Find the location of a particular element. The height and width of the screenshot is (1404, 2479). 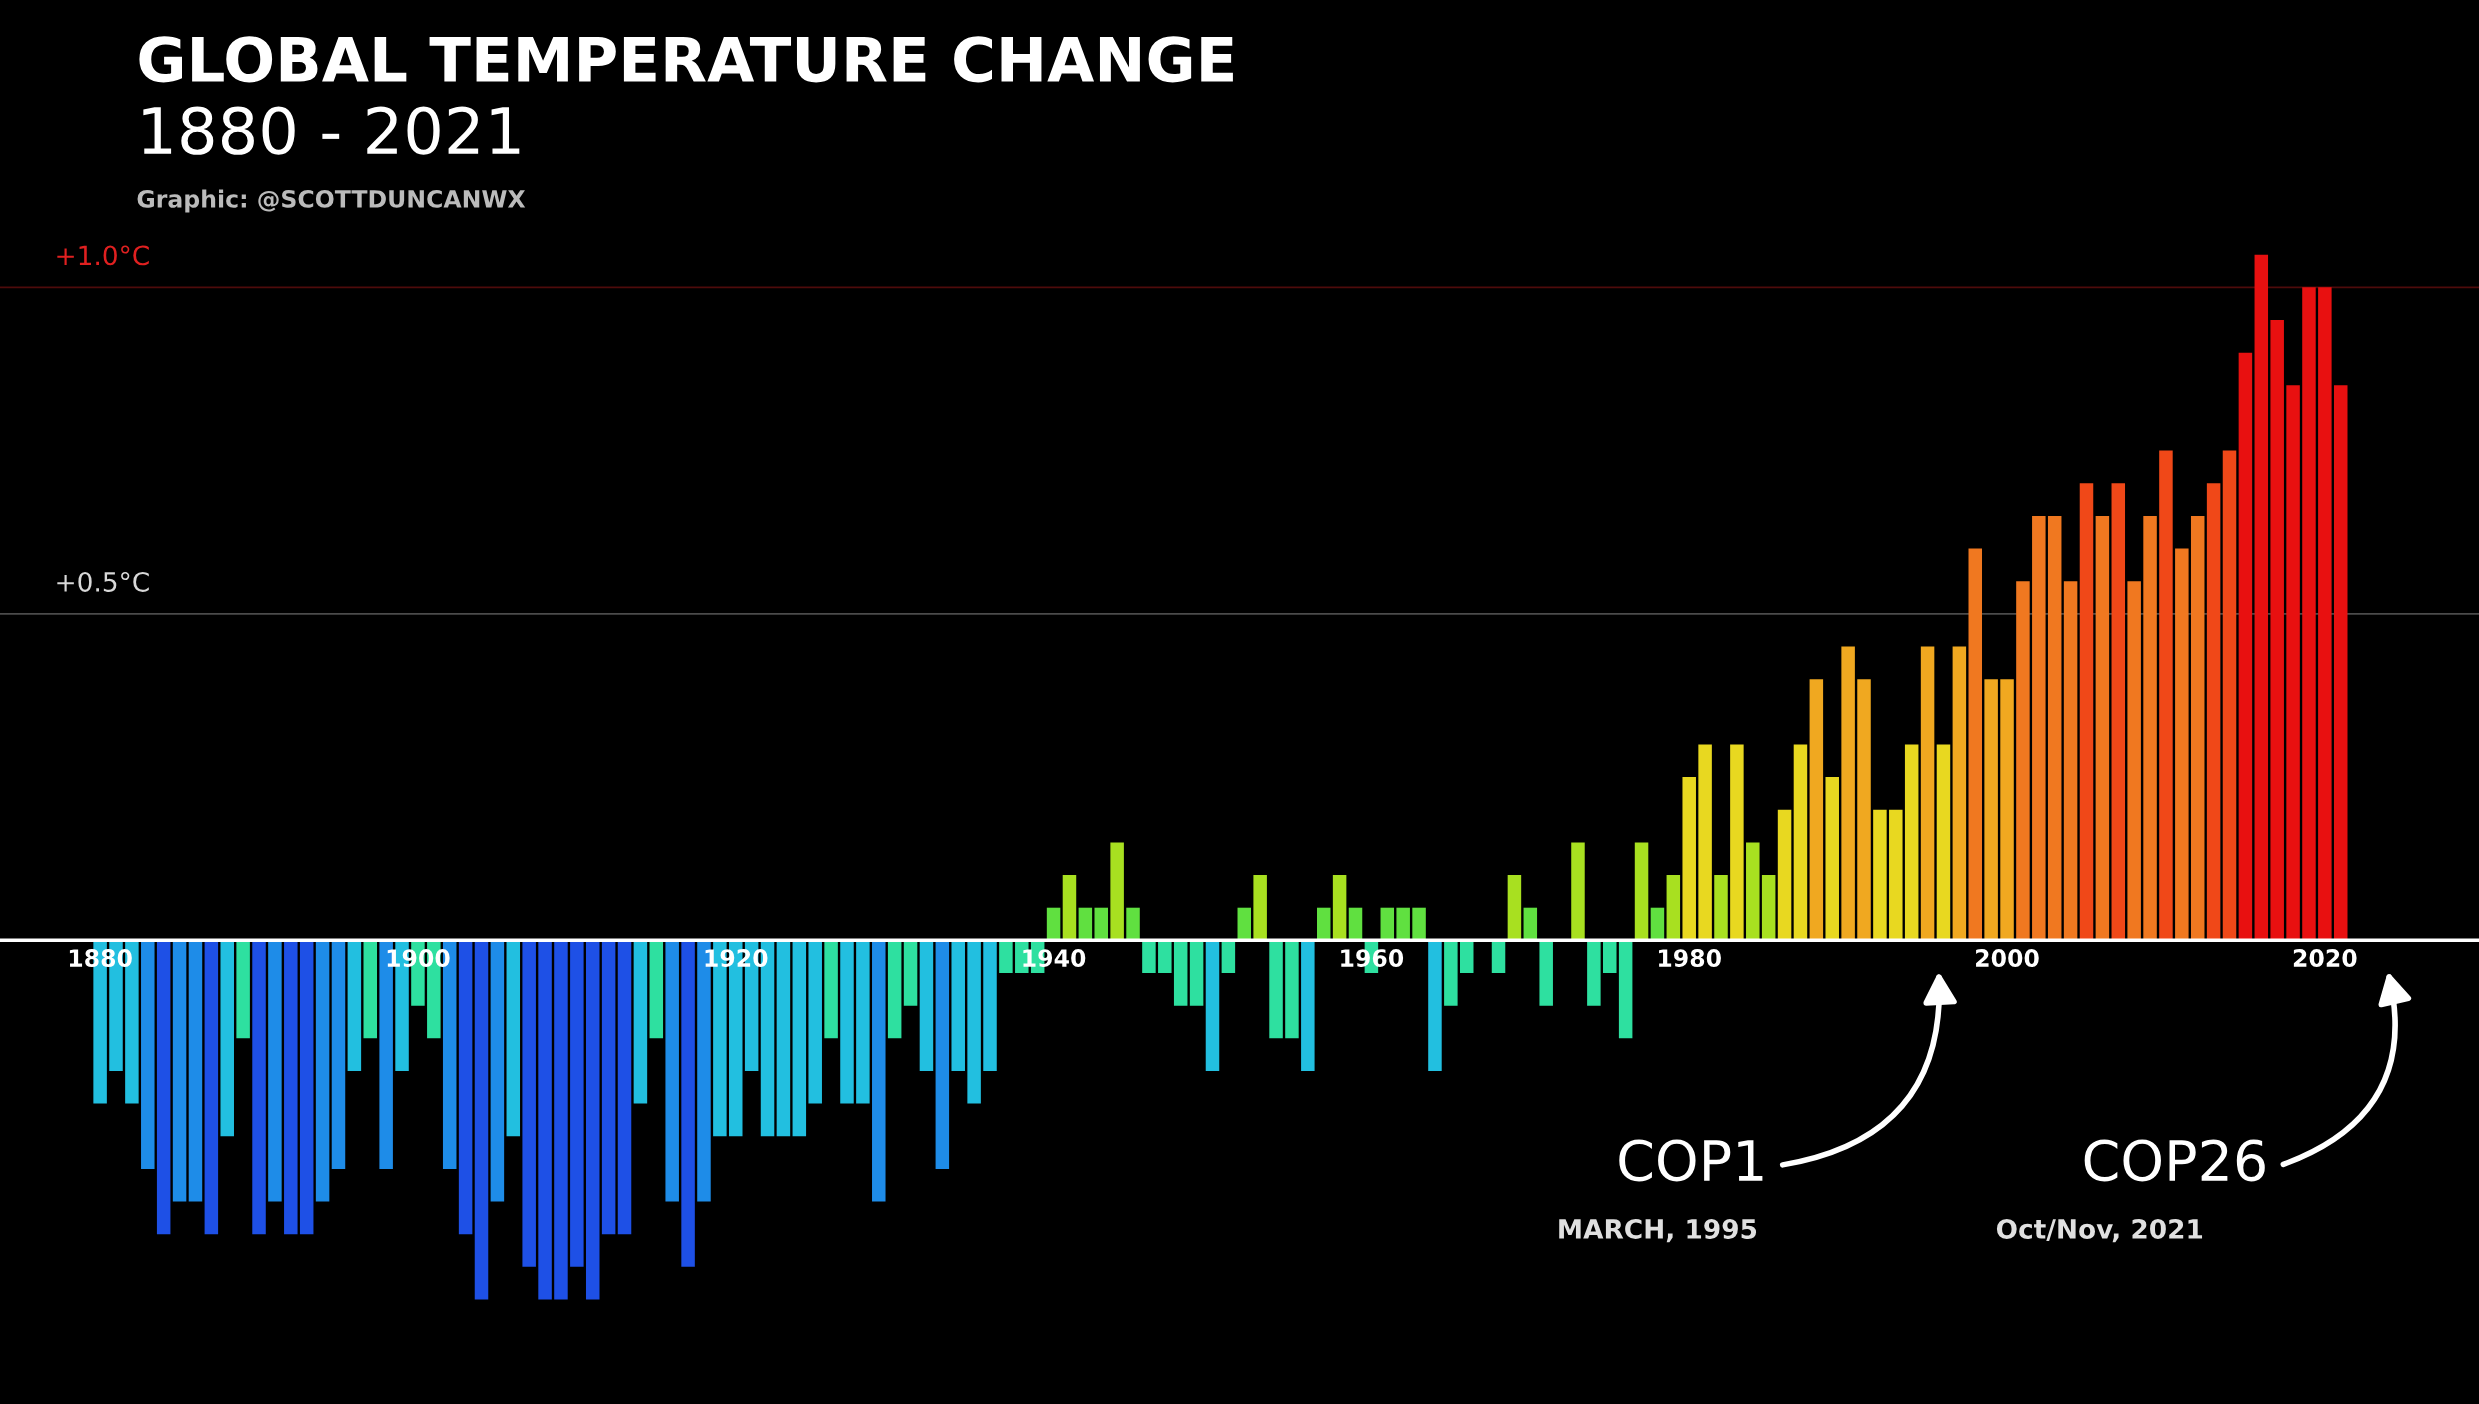

ref-line-label: +1.0°C is located at coordinates (103, 255).